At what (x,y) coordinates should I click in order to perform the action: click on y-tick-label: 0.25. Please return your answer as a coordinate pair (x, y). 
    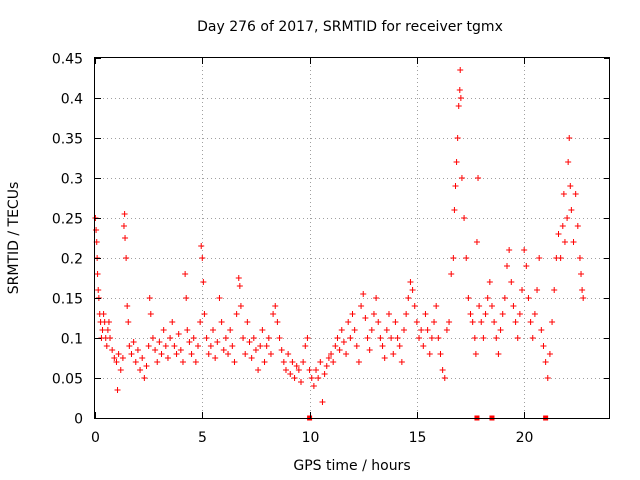
    Looking at the image, I should click on (67, 220).